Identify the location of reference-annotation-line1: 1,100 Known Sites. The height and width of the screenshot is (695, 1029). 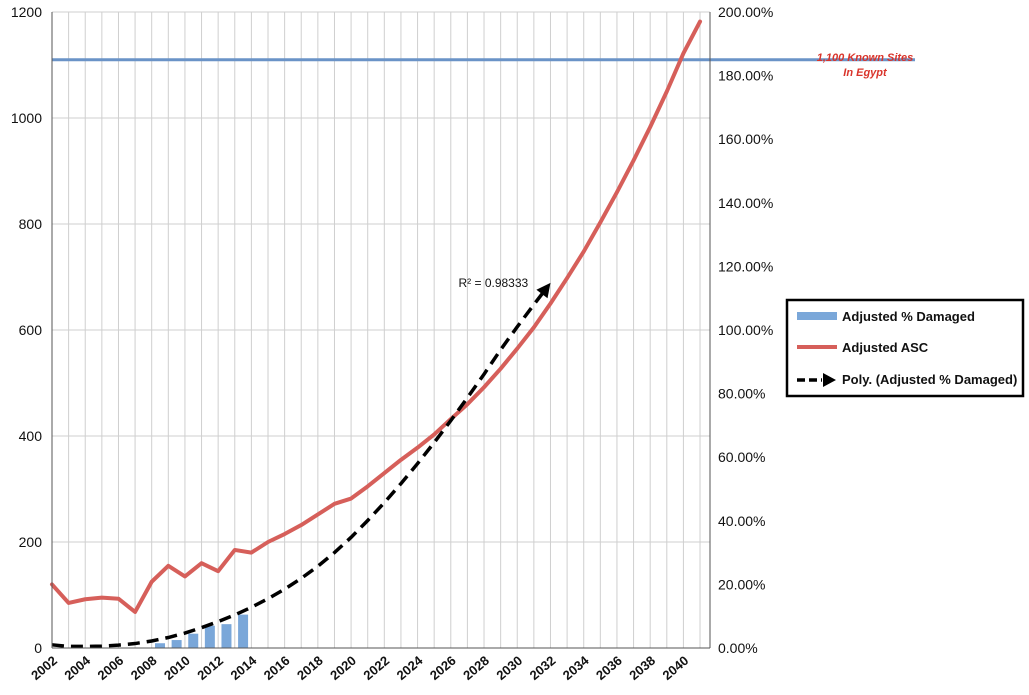
(865, 58).